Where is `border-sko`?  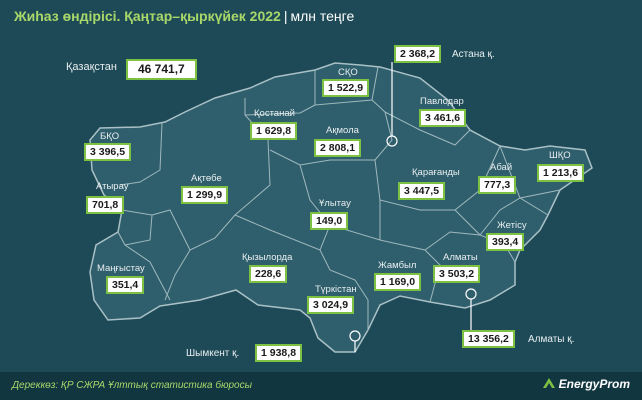
border-sko is located at coordinates (346, 86).